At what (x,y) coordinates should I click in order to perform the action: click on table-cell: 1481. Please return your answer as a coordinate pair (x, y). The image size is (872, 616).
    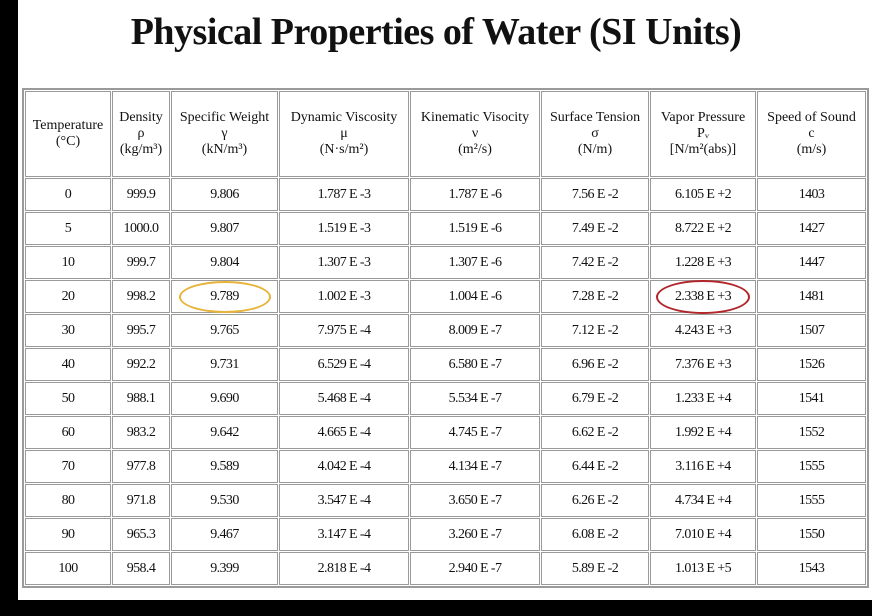
    Looking at the image, I should click on (811, 296).